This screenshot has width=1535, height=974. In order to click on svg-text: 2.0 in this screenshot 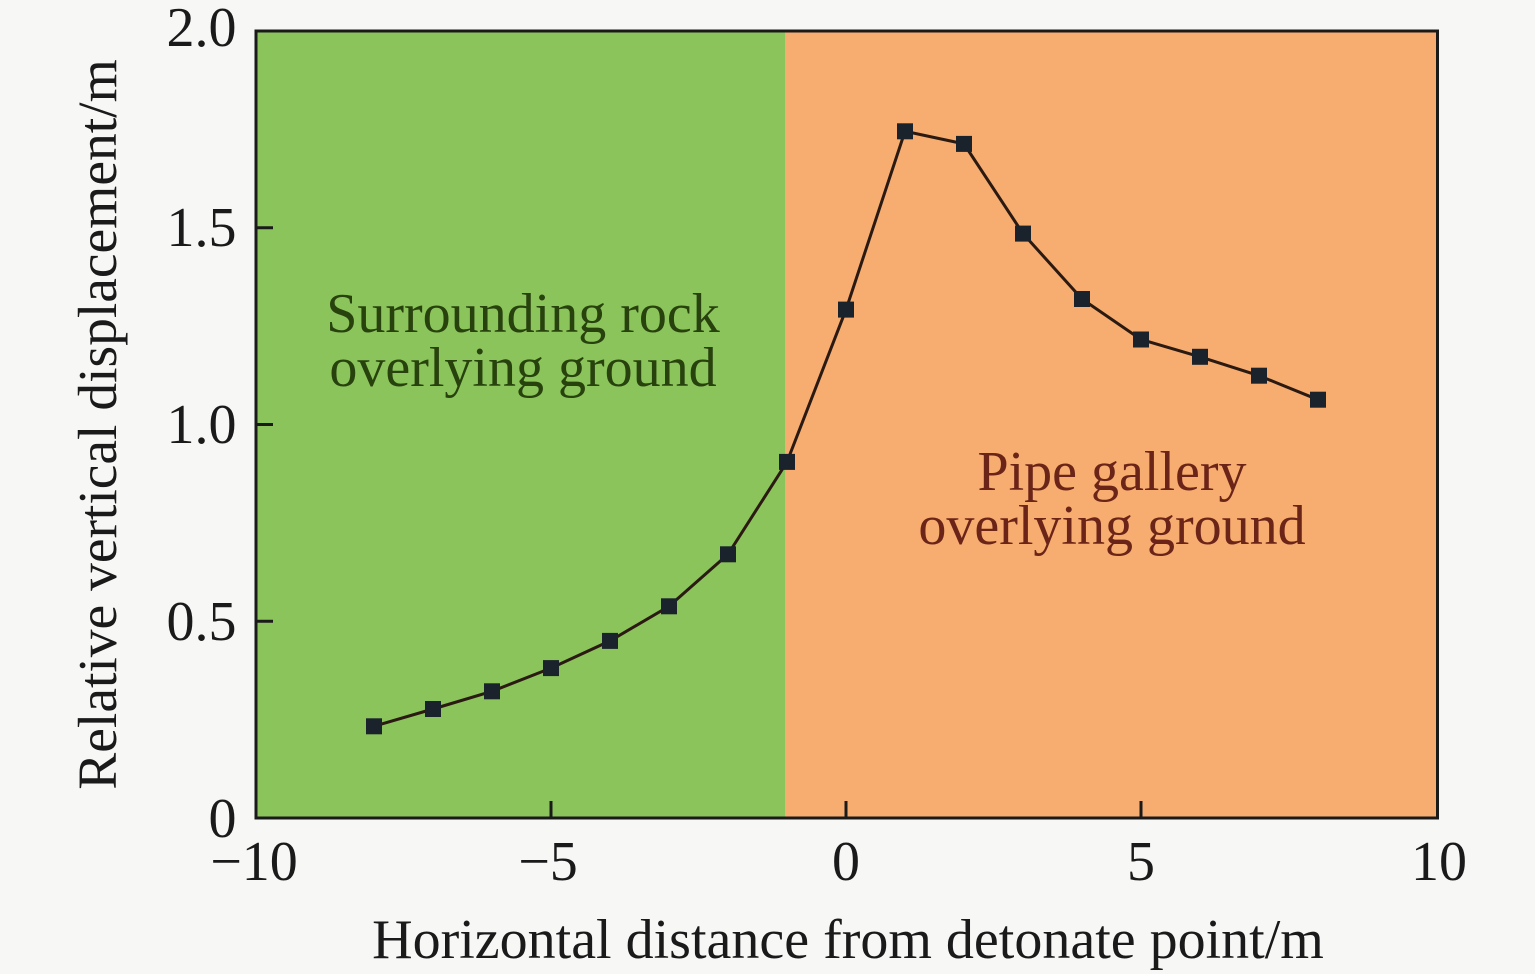, I will do `click(202, 29)`.